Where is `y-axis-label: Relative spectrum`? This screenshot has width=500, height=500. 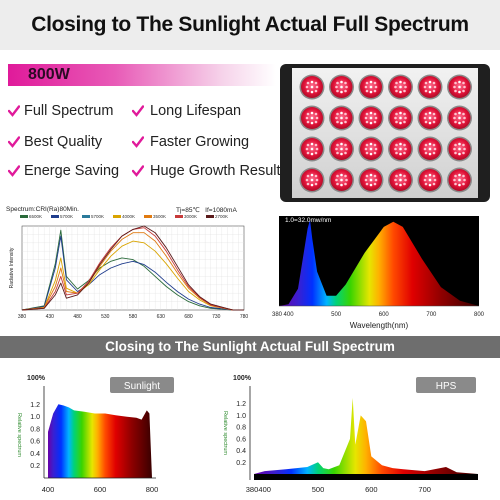 y-axis-label: Relative spectrum is located at coordinates (19, 435).